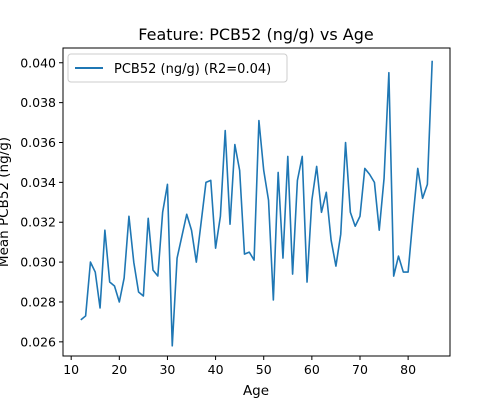 Image resolution: width=500 pixels, height=400 pixels. I want to click on legend-box, so click(177, 68).